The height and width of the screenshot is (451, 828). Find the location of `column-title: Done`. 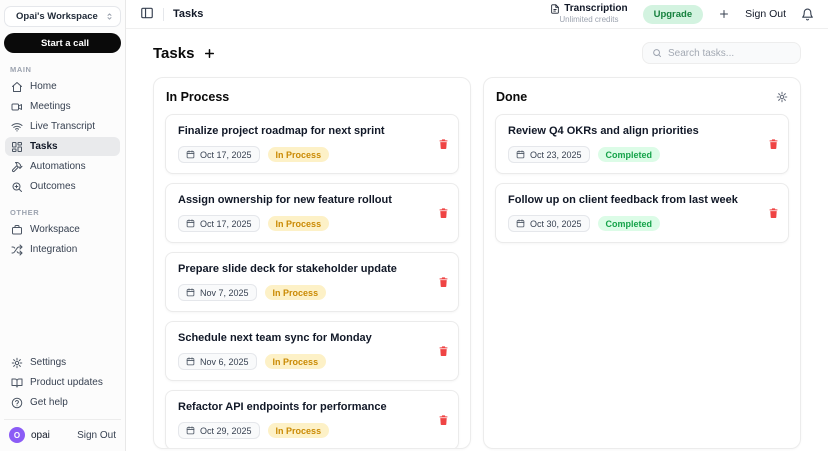

column-title: Done is located at coordinates (512, 97).